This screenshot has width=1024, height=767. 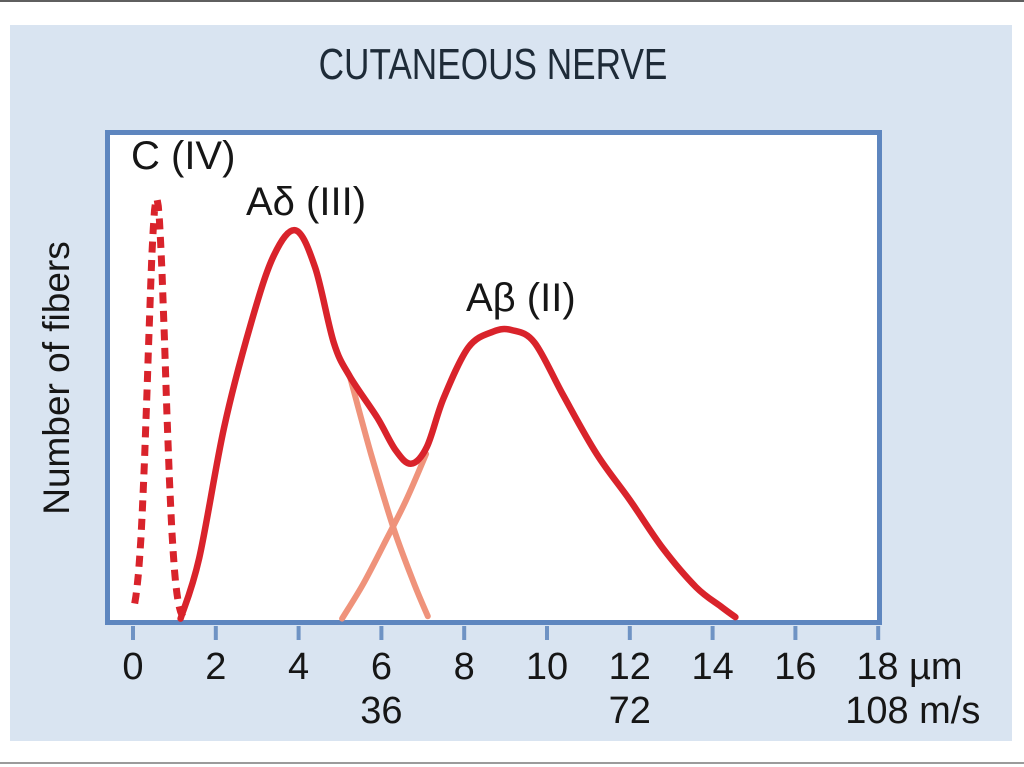 I want to click on x-tick-label: 4, so click(x=299, y=667).